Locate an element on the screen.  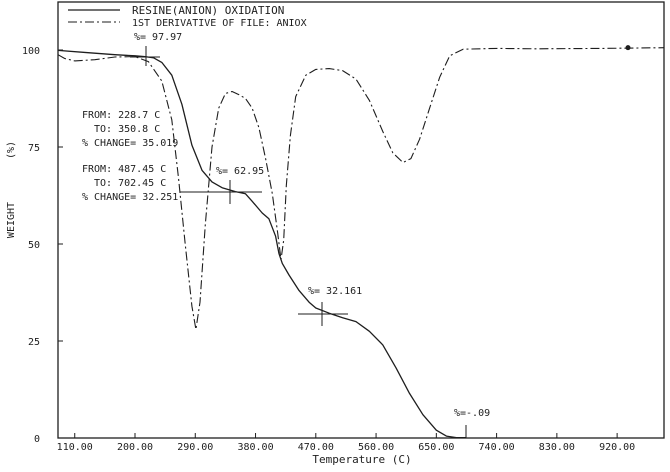
step1-to: TO: 350.8 C is located at coordinates (127, 129).